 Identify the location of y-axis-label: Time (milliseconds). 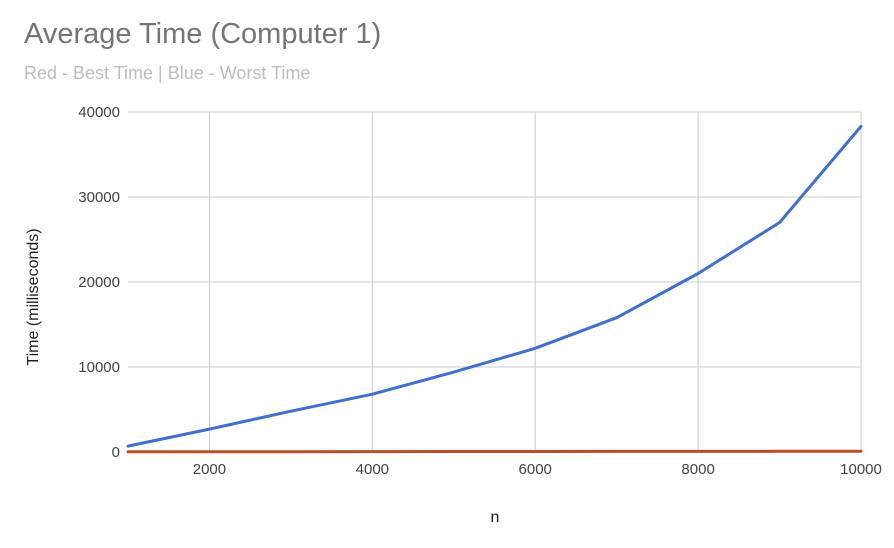
(33, 296).